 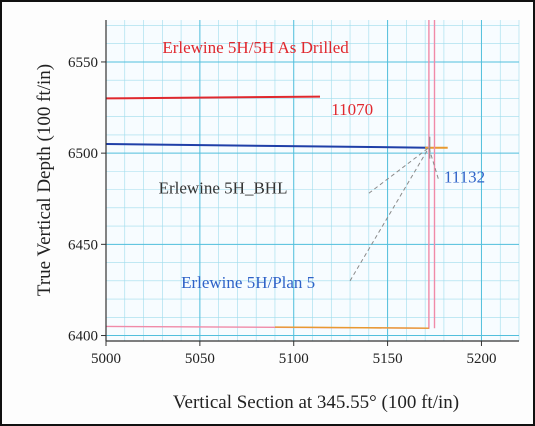 I want to click on x-tick-label: 5200, so click(x=481, y=359).